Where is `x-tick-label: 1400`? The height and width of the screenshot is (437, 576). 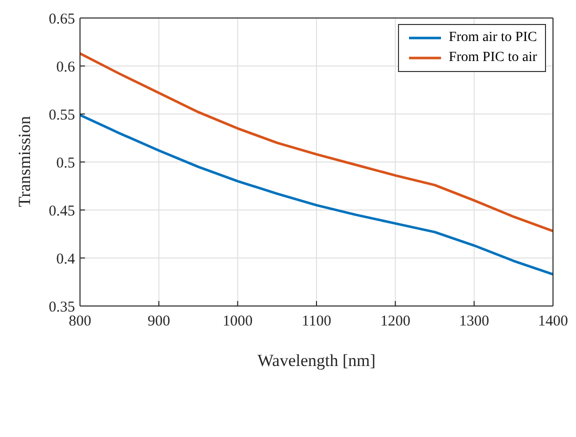 x-tick-label: 1400 is located at coordinates (553, 322).